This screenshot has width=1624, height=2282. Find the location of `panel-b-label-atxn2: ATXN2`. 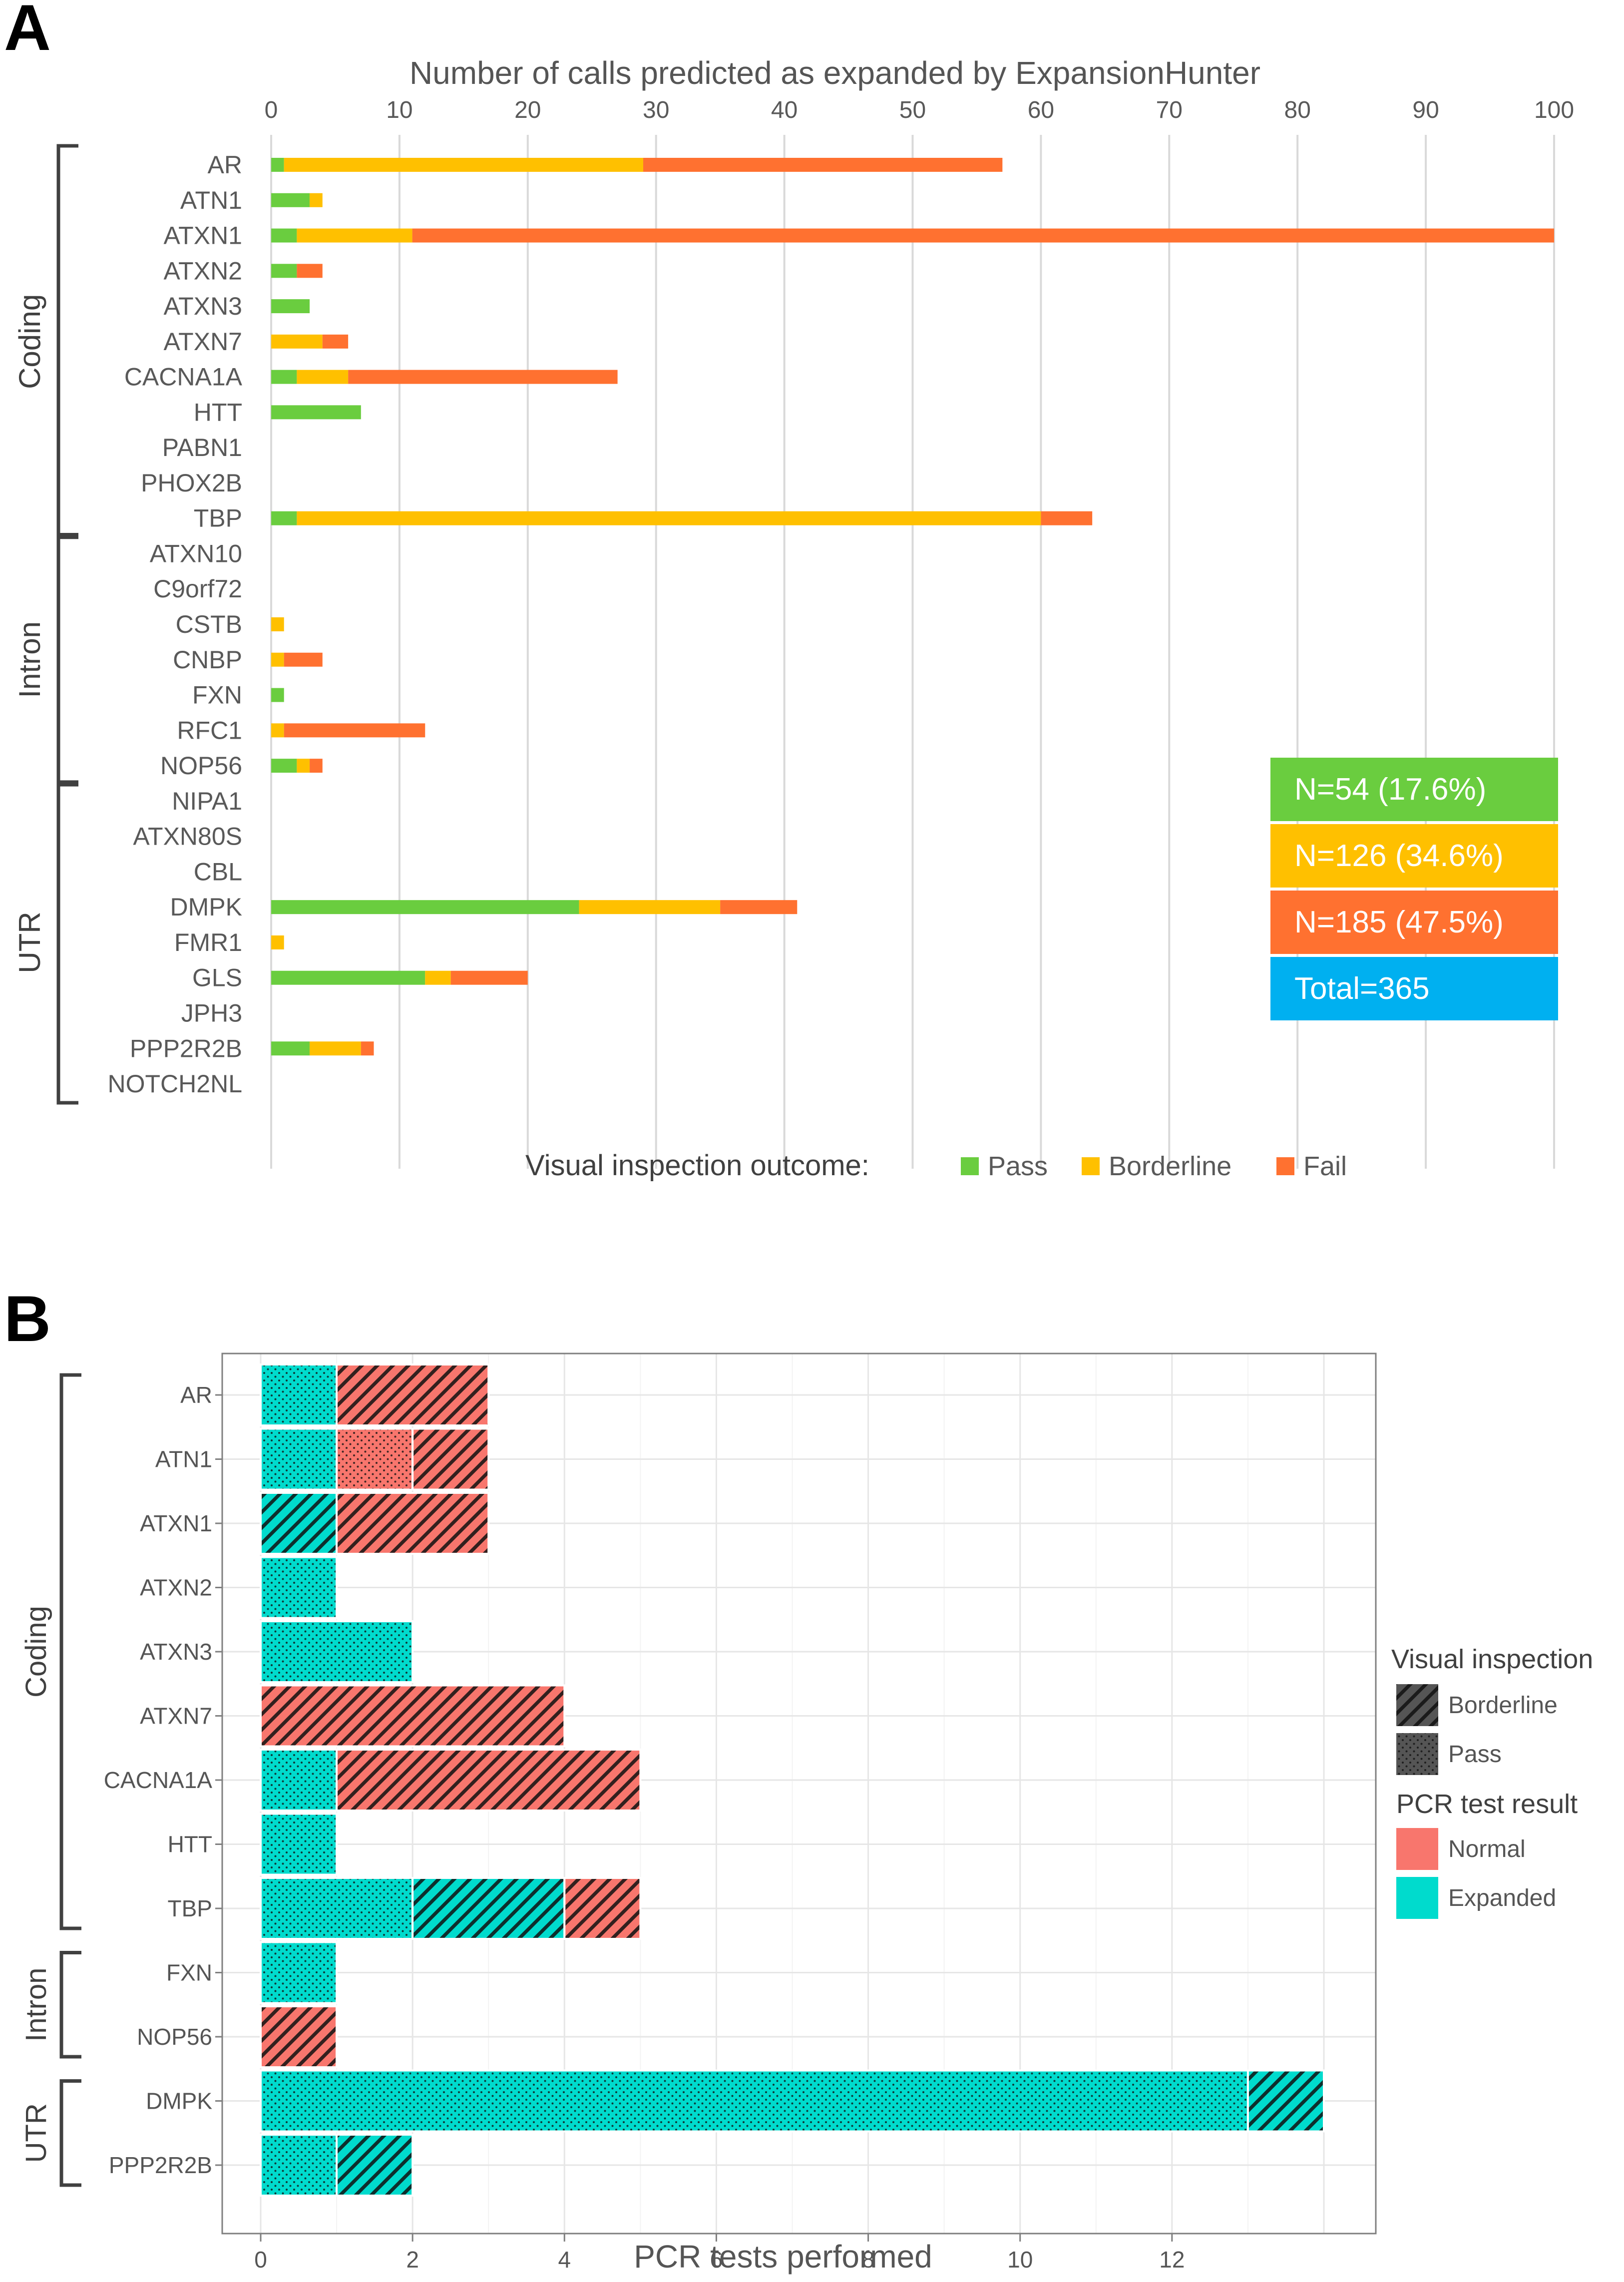

panel-b-label-atxn2: ATXN2 is located at coordinates (176, 1588).